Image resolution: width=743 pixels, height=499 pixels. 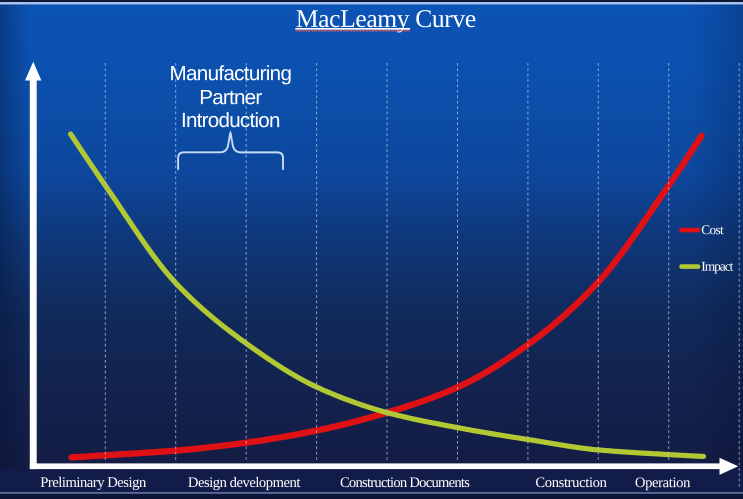 I want to click on svg-text: Construction, so click(x=571, y=483).